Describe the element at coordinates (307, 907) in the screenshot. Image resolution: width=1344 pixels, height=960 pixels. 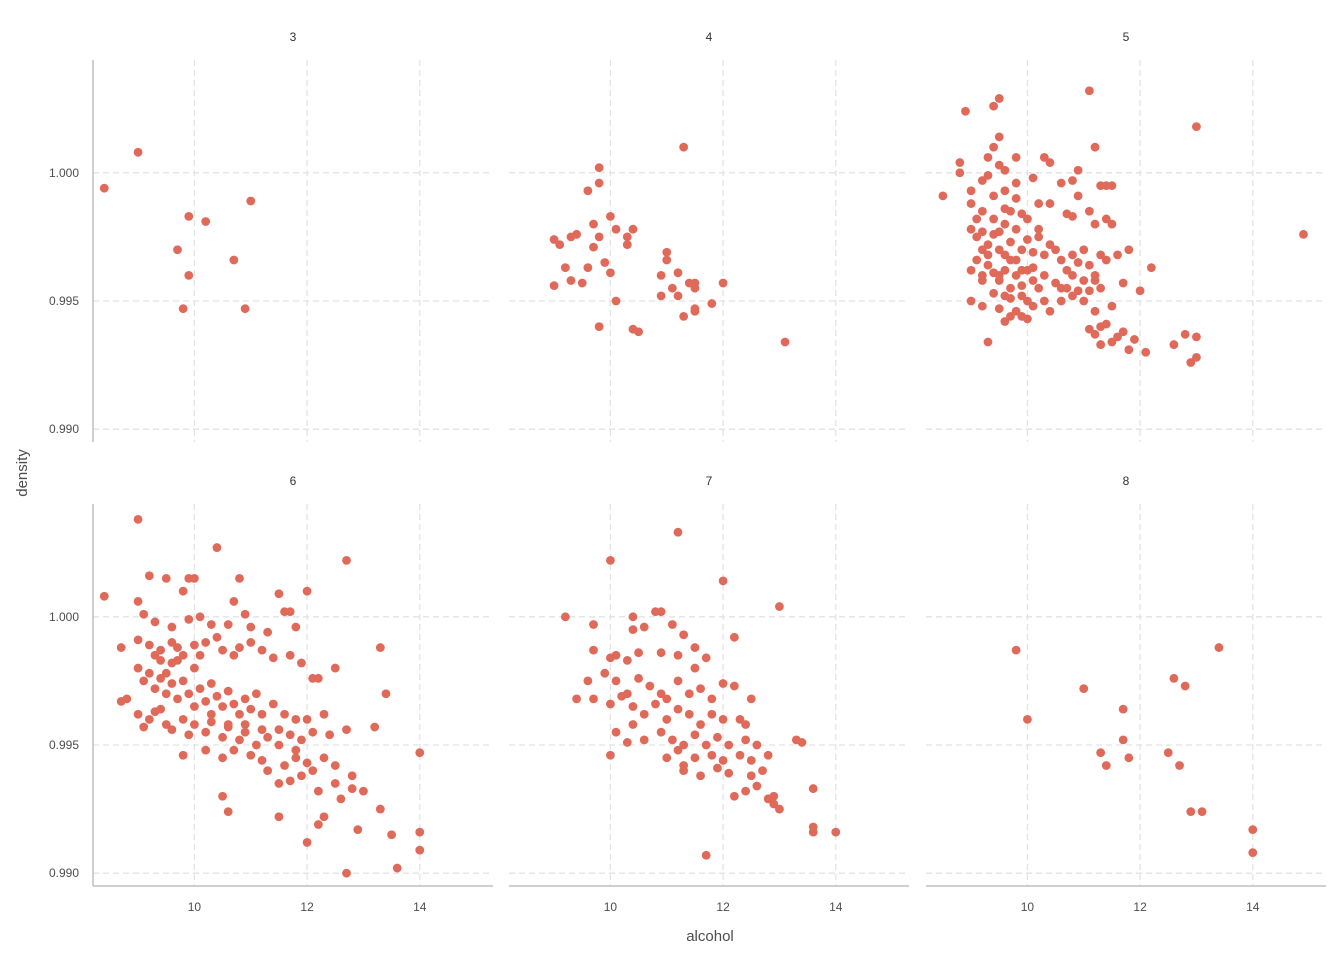
I see `x-tick-label: 12` at that location.